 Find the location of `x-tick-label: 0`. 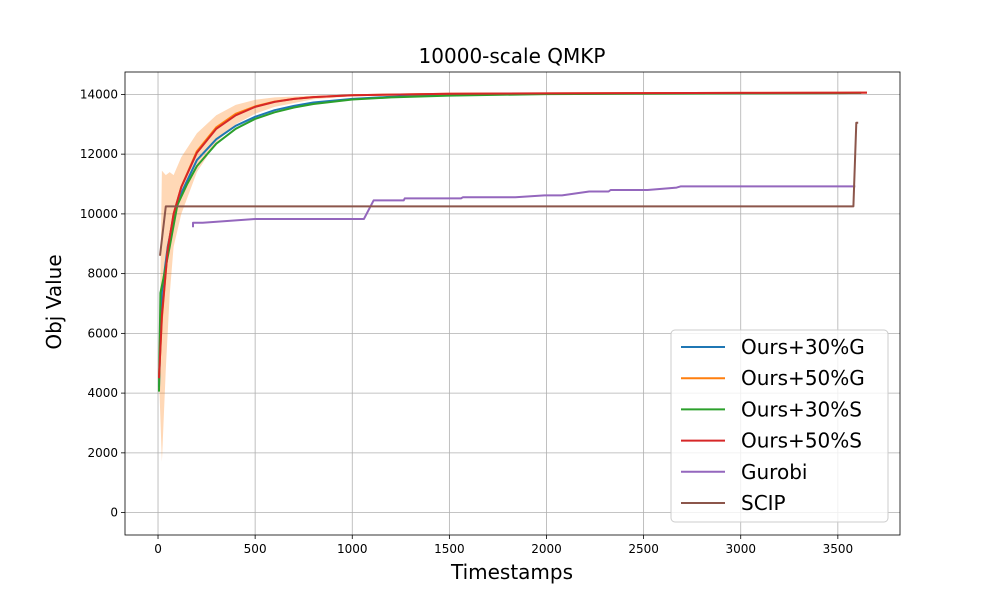

x-tick-label: 0 is located at coordinates (158, 549).